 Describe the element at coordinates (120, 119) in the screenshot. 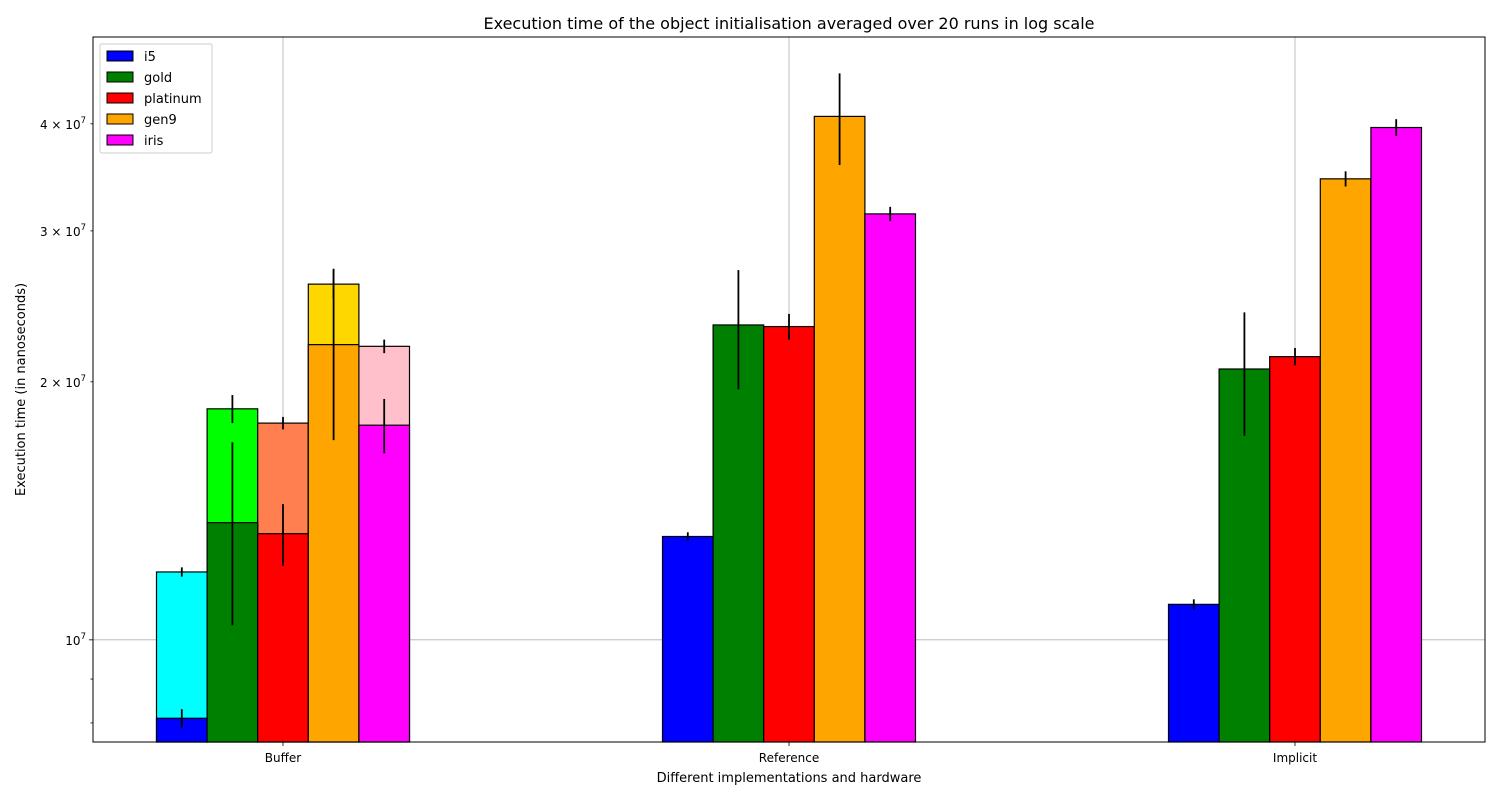

I see `legend-swatch-gen9` at that location.